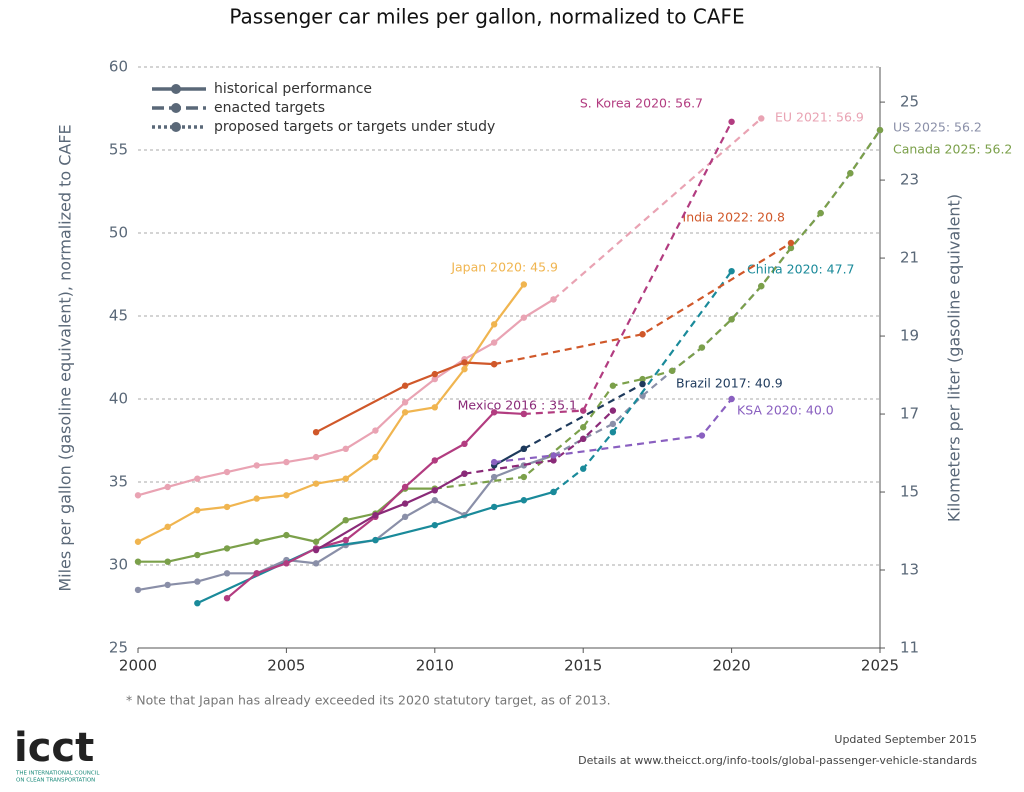 Image resolution: width=1024 pixels, height=792 pixels. Describe the element at coordinates (118, 482) in the screenshot. I see `y-tick-label: 35` at that location.